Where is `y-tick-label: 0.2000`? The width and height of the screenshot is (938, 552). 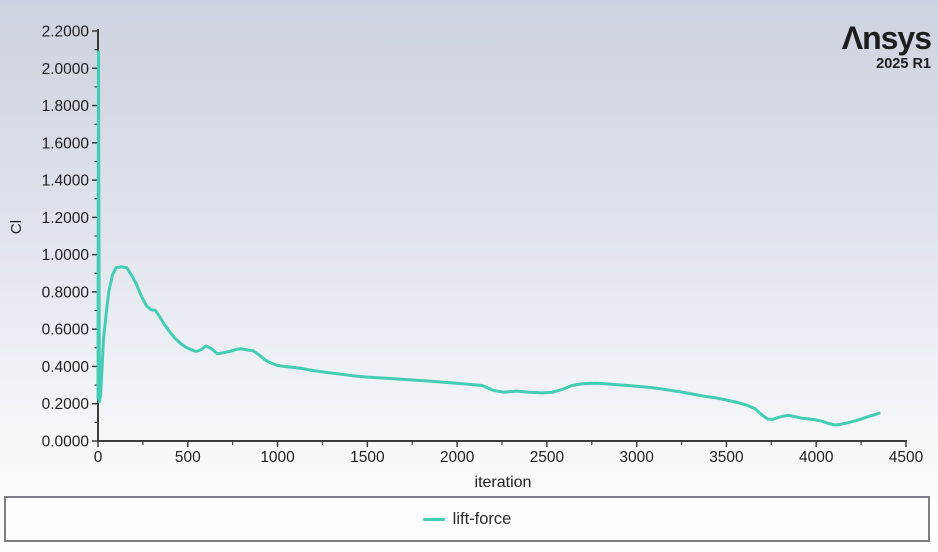 y-tick-label: 0.2000 is located at coordinates (66, 404).